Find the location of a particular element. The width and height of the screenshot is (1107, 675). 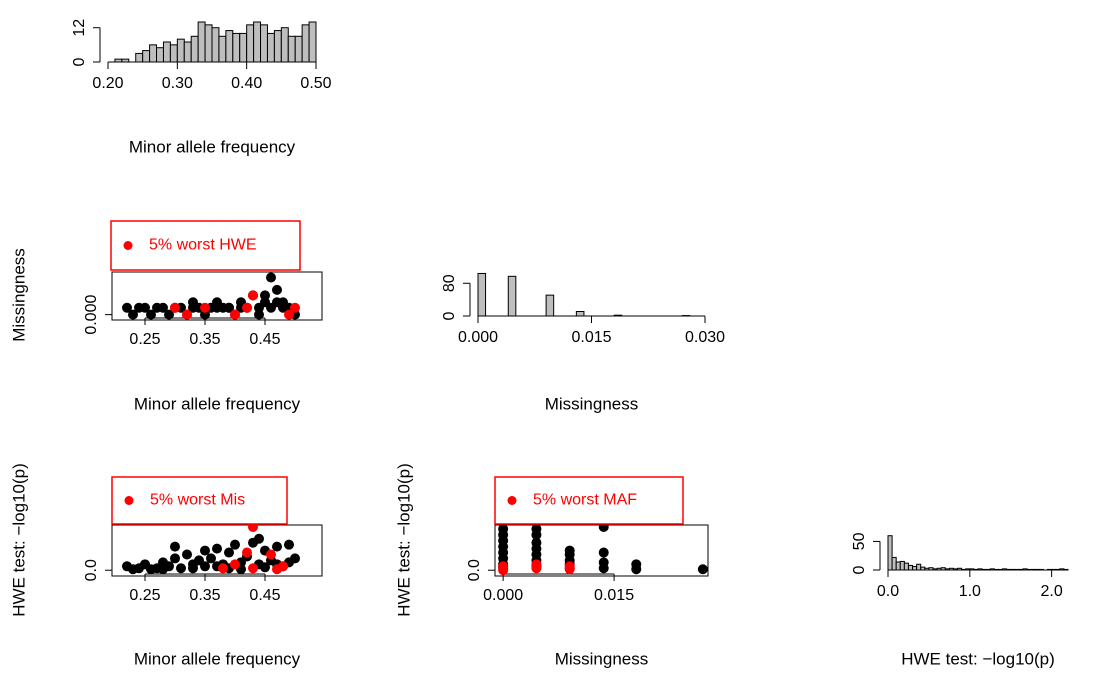

x-axis-label: Missingness is located at coordinates (602, 658).